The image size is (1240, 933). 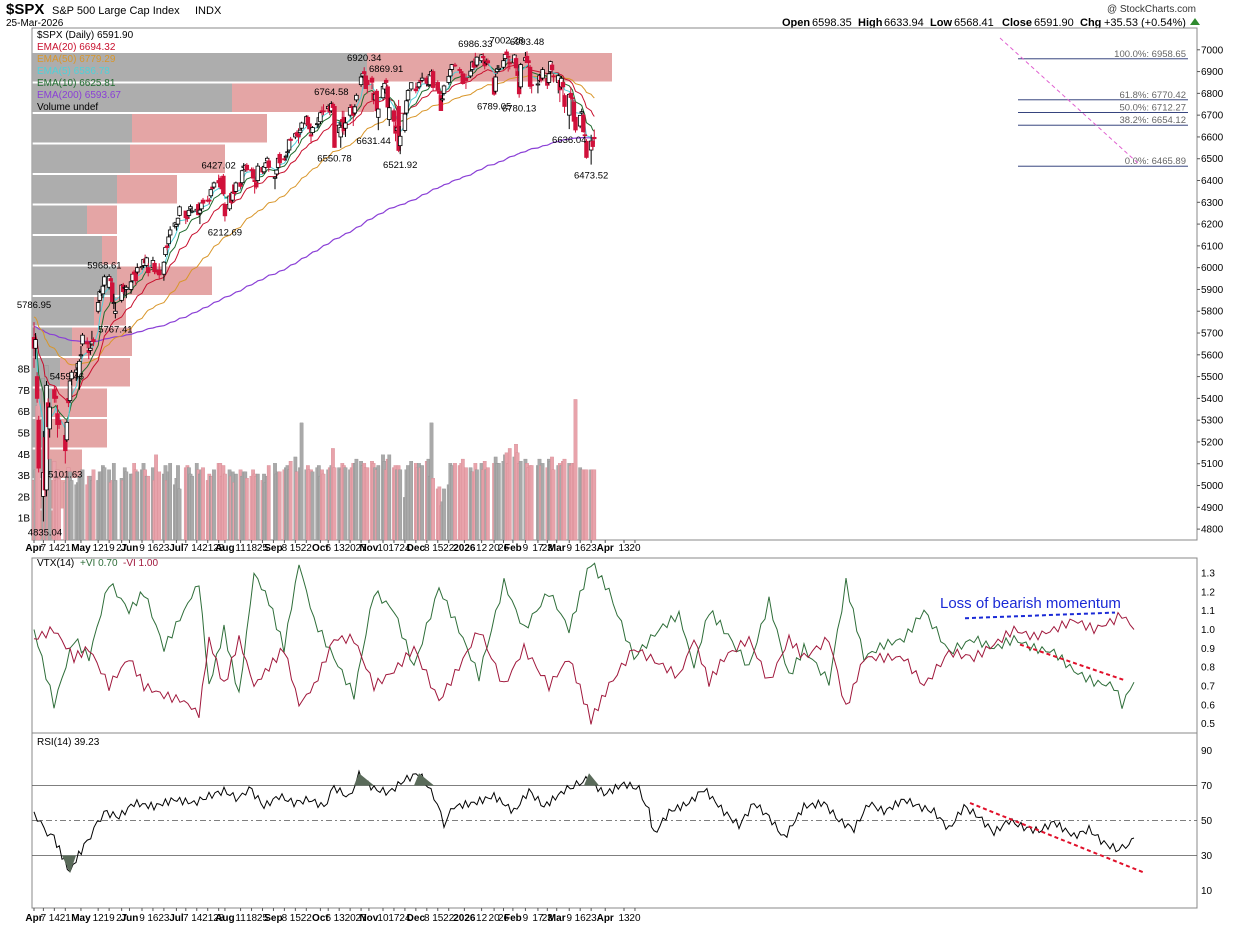 I want to click on x-tick-label: Jul, so click(x=176, y=918).